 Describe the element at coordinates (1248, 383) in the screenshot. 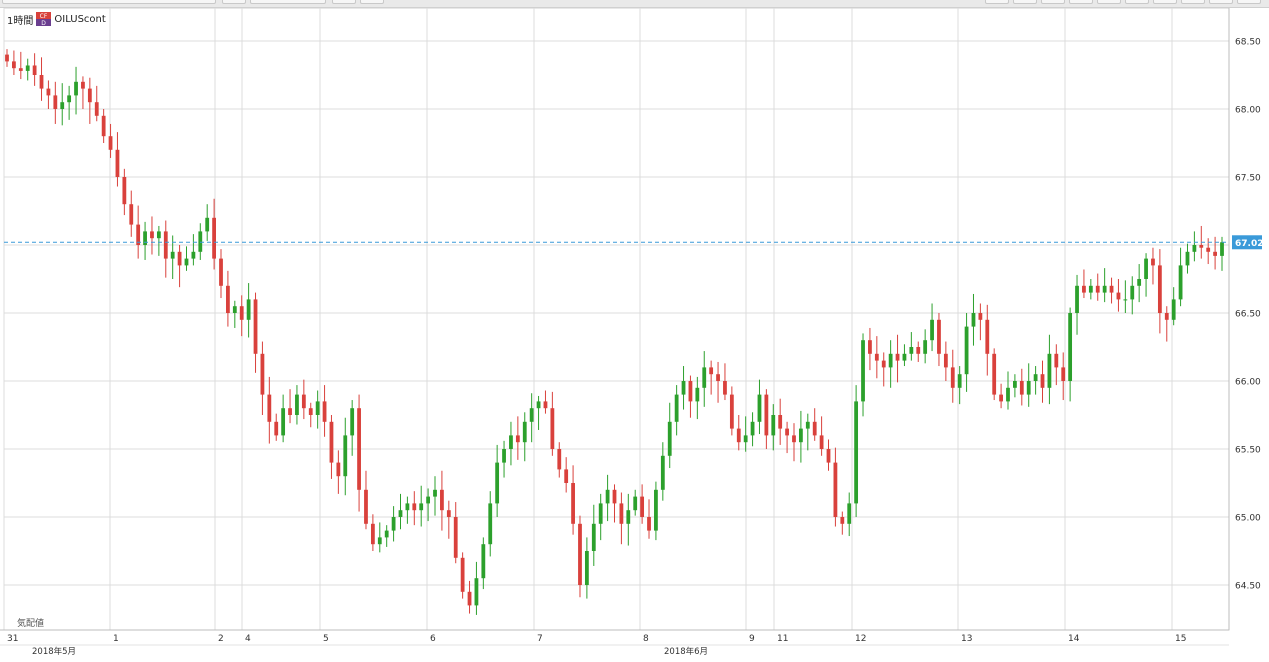

I see `y-tick-label: 66.00` at that location.